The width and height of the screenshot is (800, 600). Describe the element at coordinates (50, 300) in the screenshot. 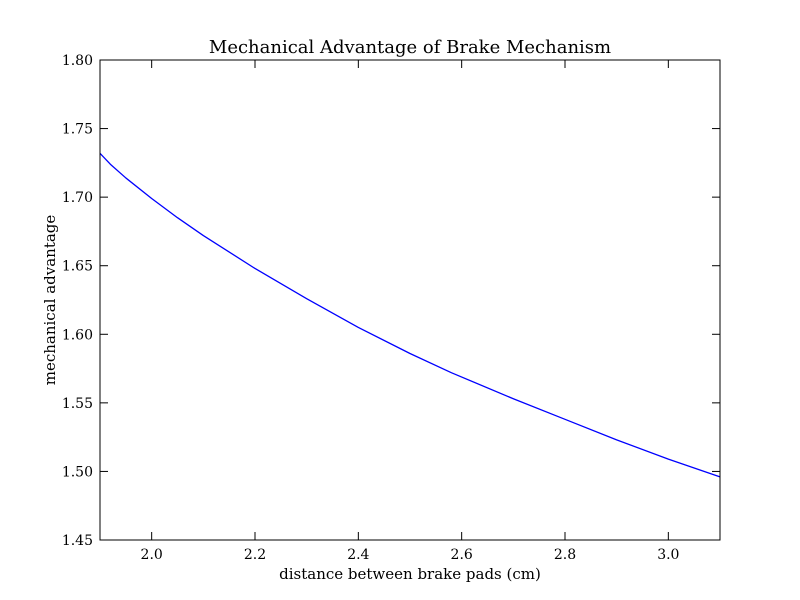

I see `y-axis-label: mechanical advantage` at that location.